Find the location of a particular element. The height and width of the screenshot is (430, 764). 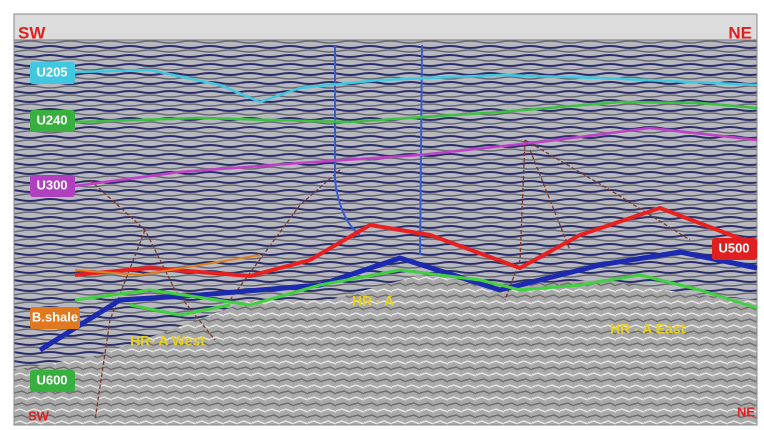

horizon-label: U600 is located at coordinates (51, 379).